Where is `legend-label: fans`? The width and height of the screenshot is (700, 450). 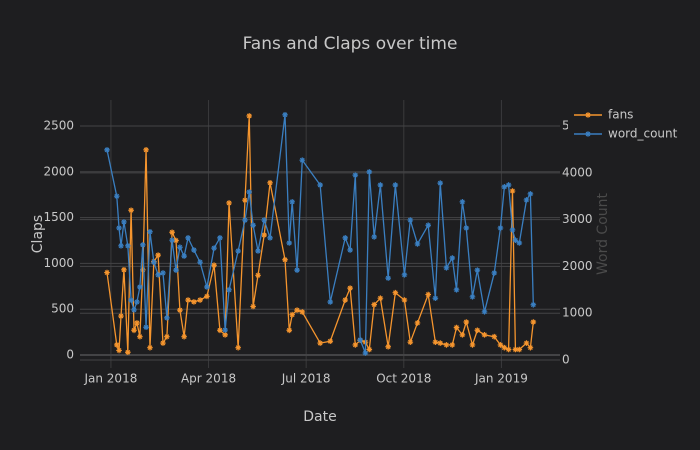
legend-label: fans is located at coordinates (620, 115).